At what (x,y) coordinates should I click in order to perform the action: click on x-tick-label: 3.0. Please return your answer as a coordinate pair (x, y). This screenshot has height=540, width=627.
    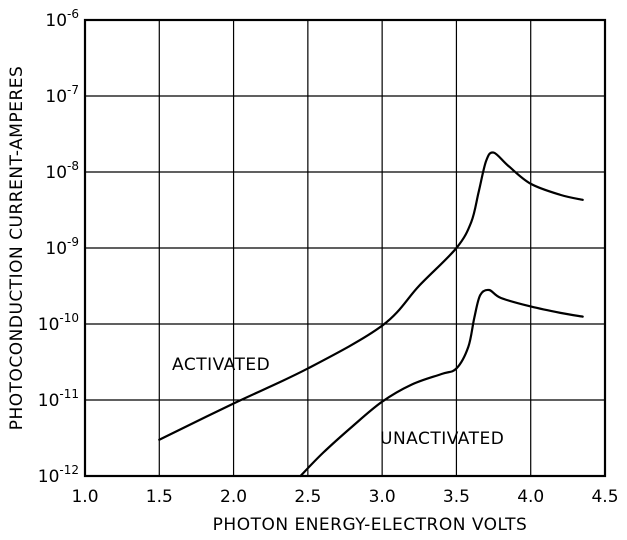
    Looking at the image, I should click on (382, 497).